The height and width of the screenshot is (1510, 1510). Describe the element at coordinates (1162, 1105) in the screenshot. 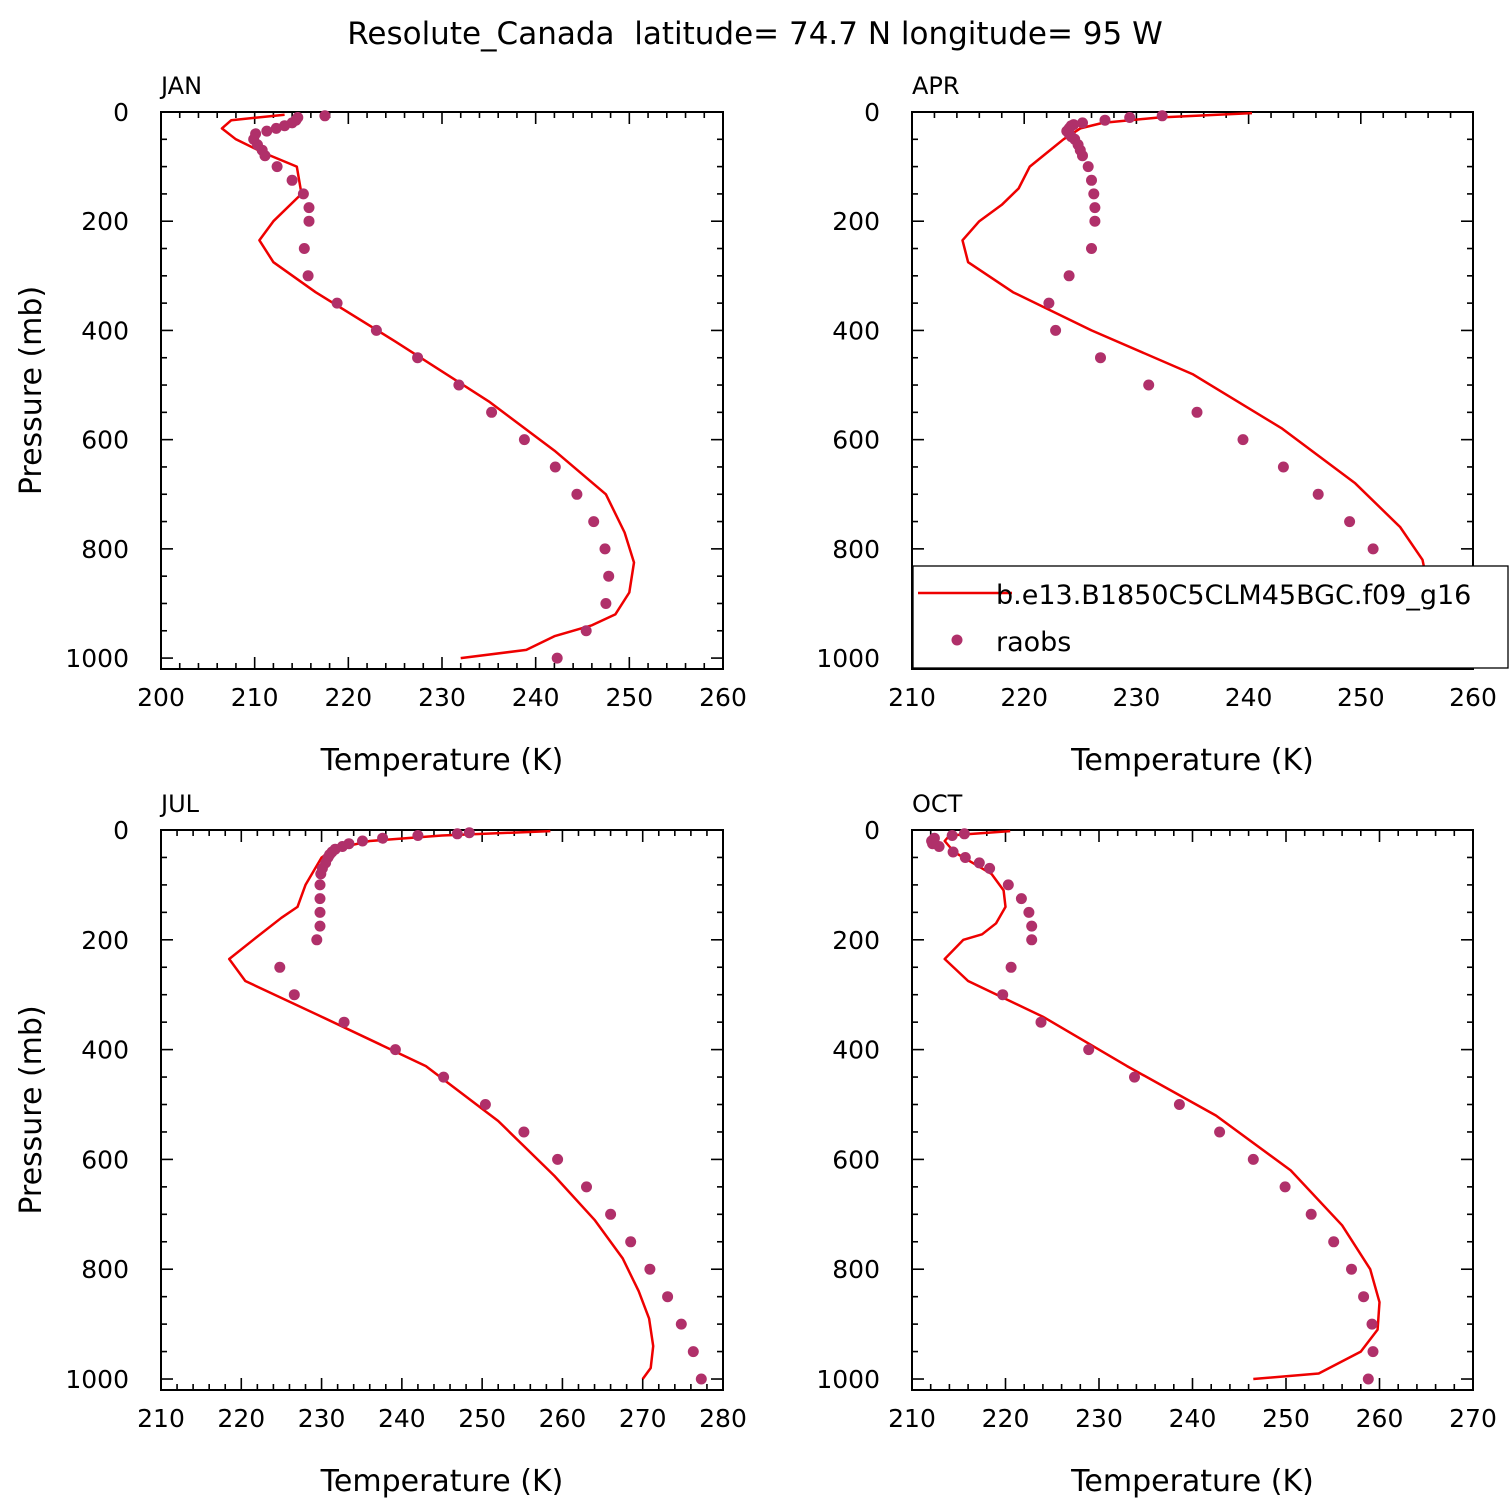

I see `model-profile-line` at that location.